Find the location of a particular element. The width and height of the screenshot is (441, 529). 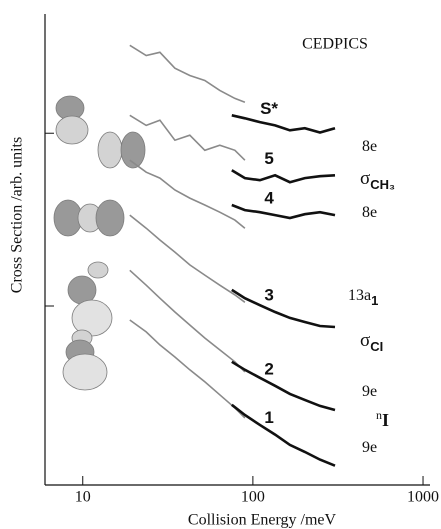

orbital-label-main: I is located at coordinates (385, 420).